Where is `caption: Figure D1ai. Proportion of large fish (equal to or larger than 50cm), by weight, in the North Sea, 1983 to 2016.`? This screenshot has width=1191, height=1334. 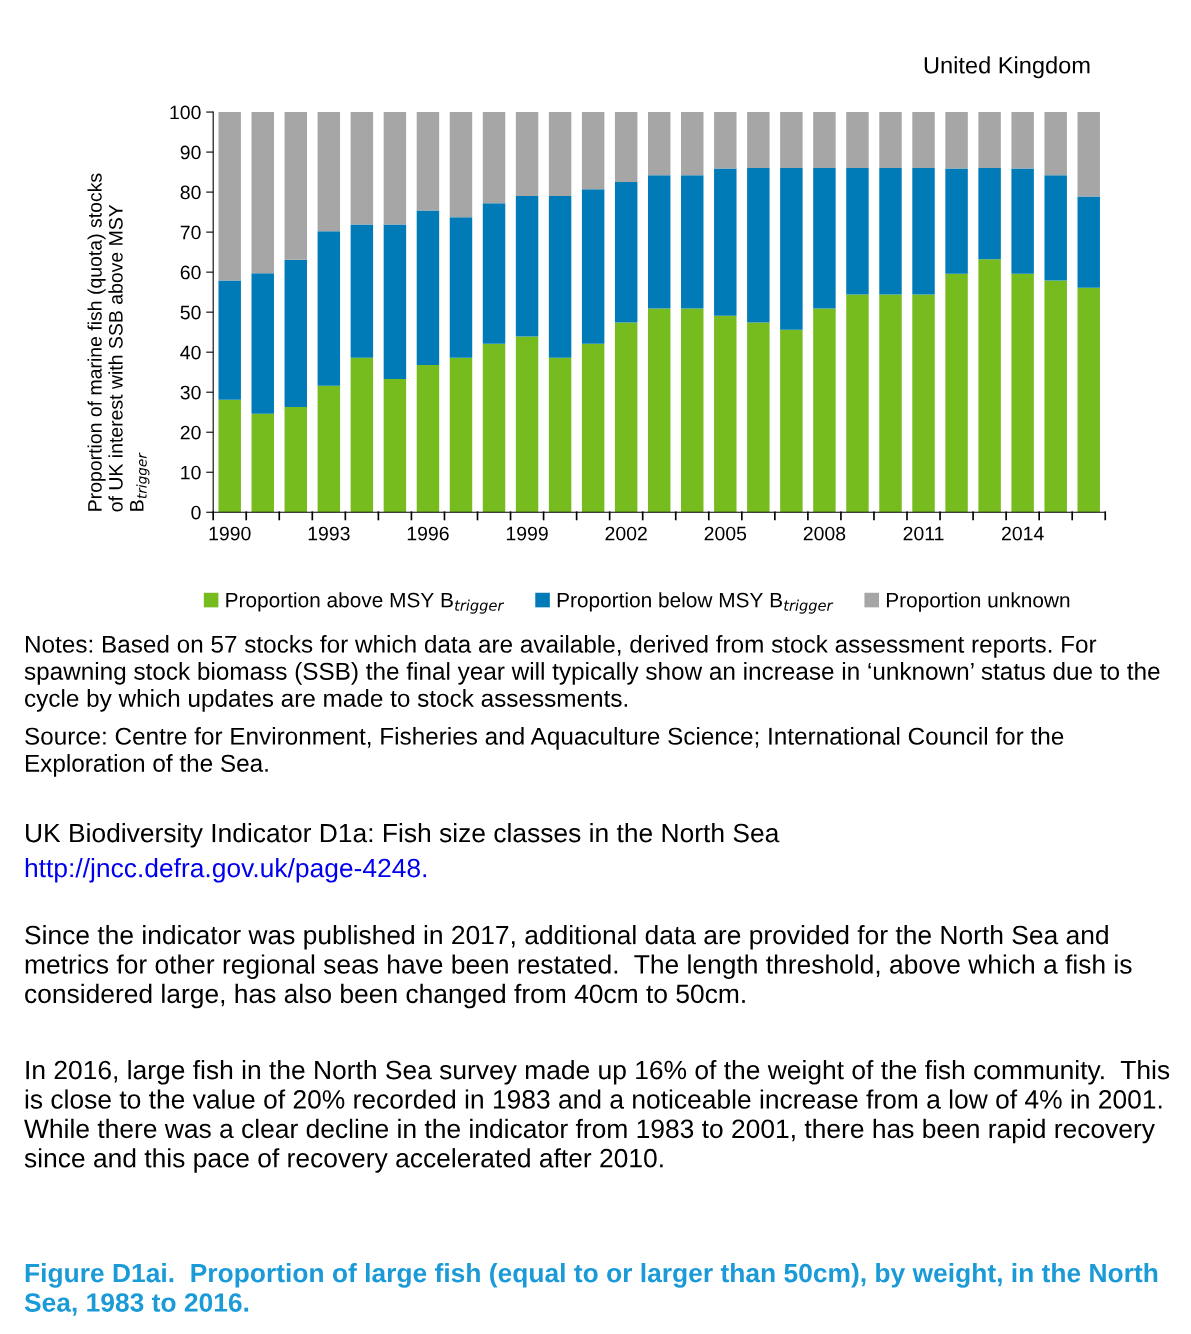 caption: Figure D1ai. Proportion of large fish (equal to or larger than 50cm), by weight, in the North Sea, 1983 to 2016. is located at coordinates (591, 1289).